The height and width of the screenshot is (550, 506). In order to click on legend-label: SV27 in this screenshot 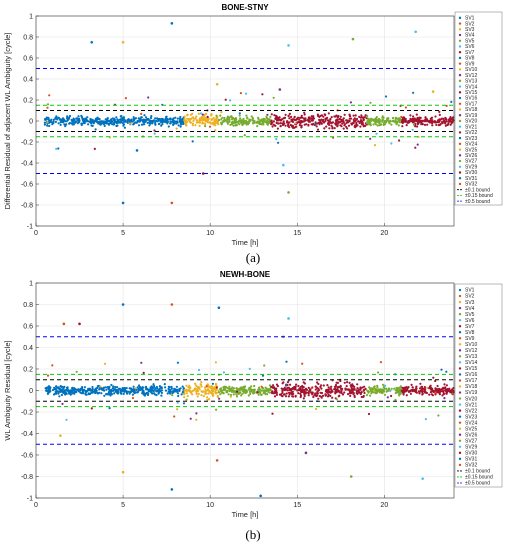, I will do `click(471, 162)`.